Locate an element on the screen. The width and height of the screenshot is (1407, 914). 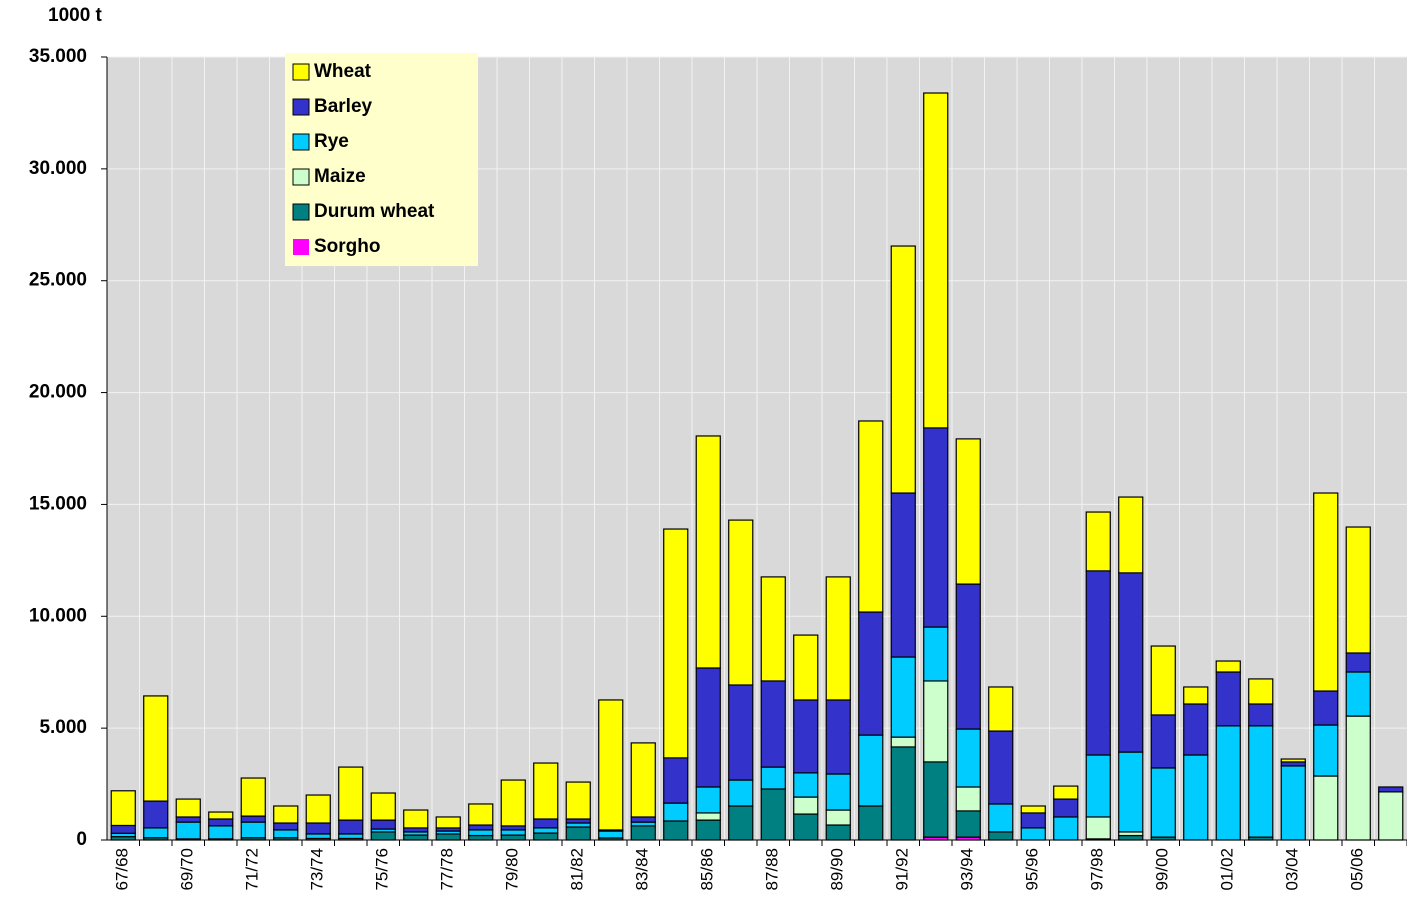
legend-label: Wheat is located at coordinates (343, 71).